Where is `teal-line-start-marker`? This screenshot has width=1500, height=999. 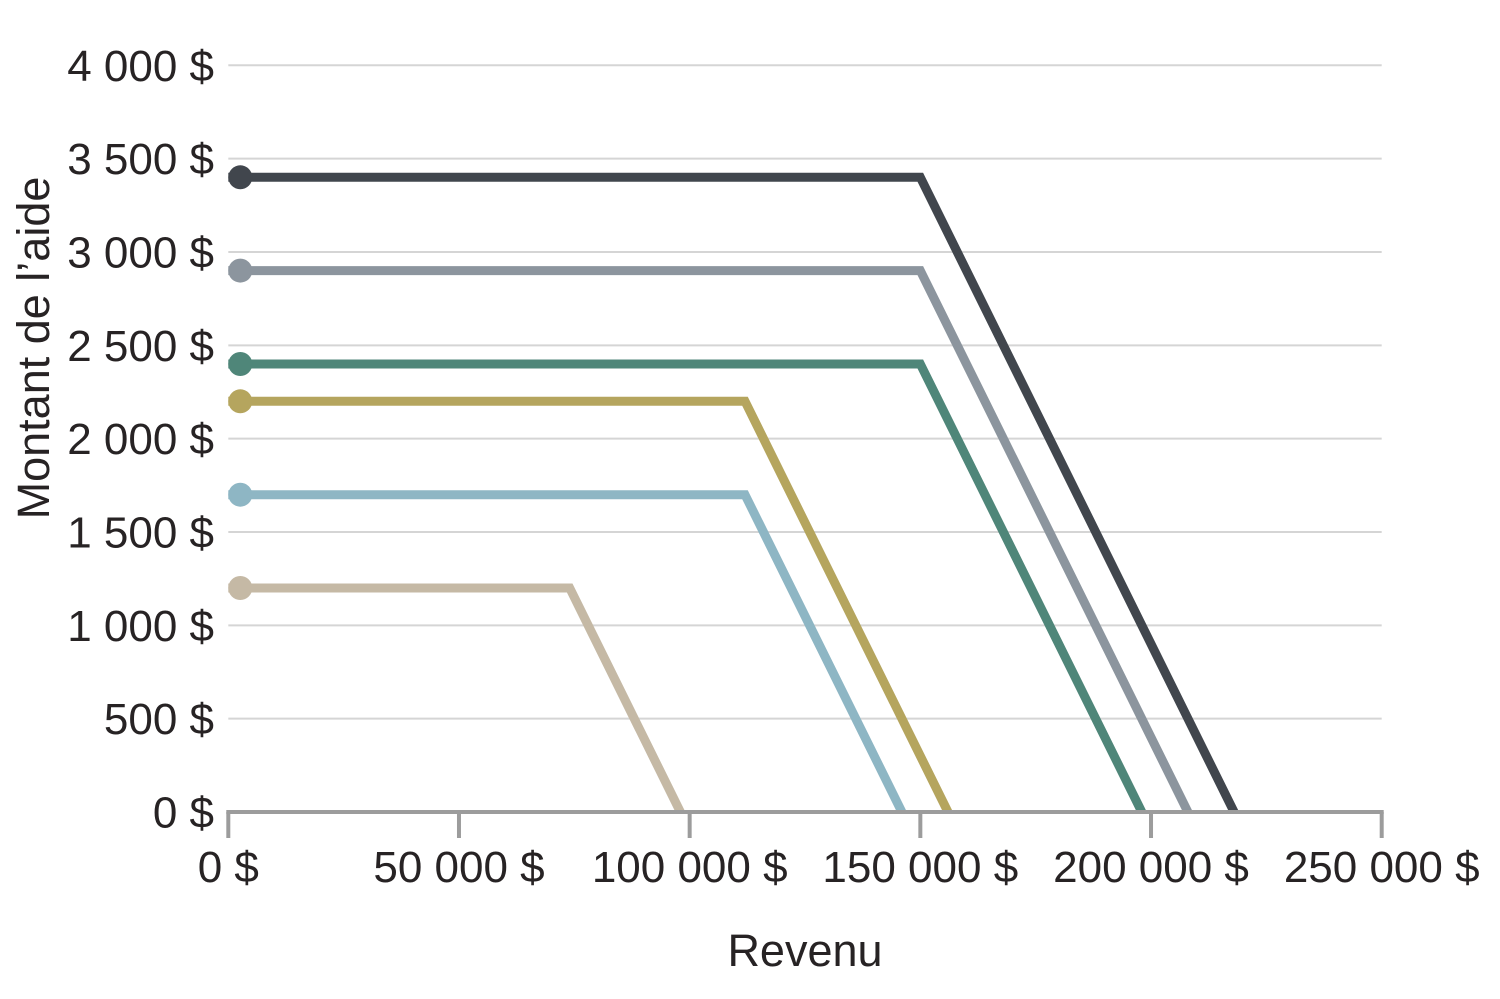
teal-line-start-marker is located at coordinates (240, 364).